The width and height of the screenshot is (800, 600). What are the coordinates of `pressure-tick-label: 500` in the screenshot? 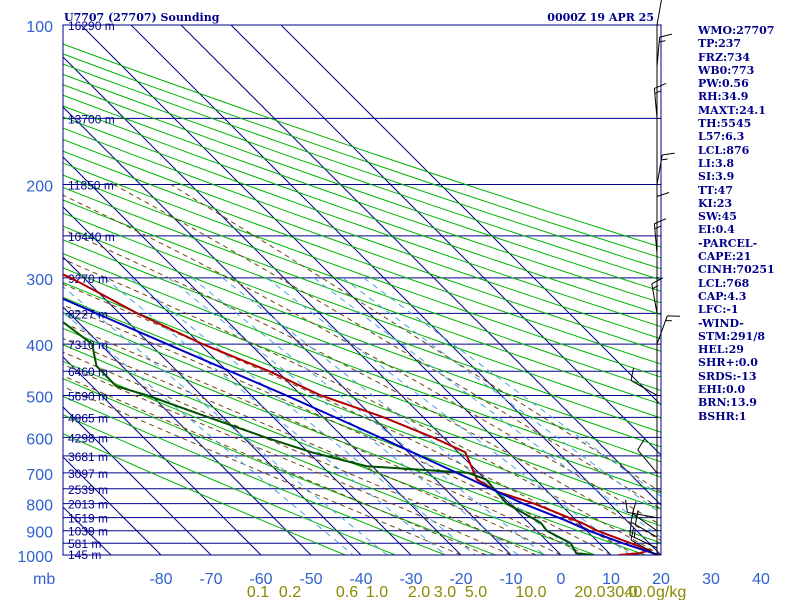 It's located at (39, 397).